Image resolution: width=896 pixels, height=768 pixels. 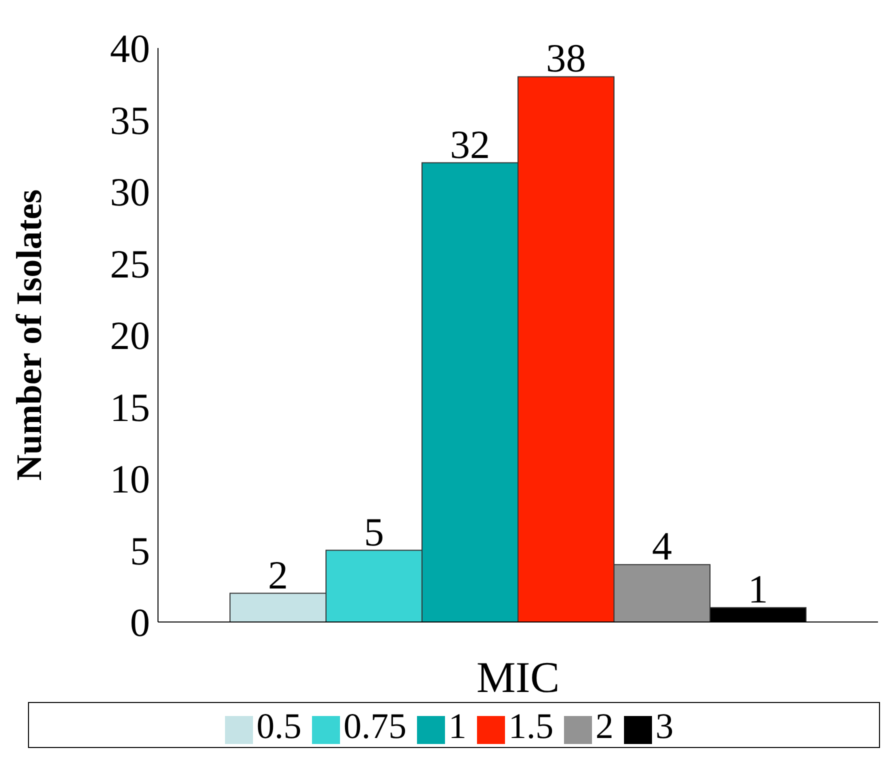 I want to click on y-tick-label: 30, so click(x=130, y=192).